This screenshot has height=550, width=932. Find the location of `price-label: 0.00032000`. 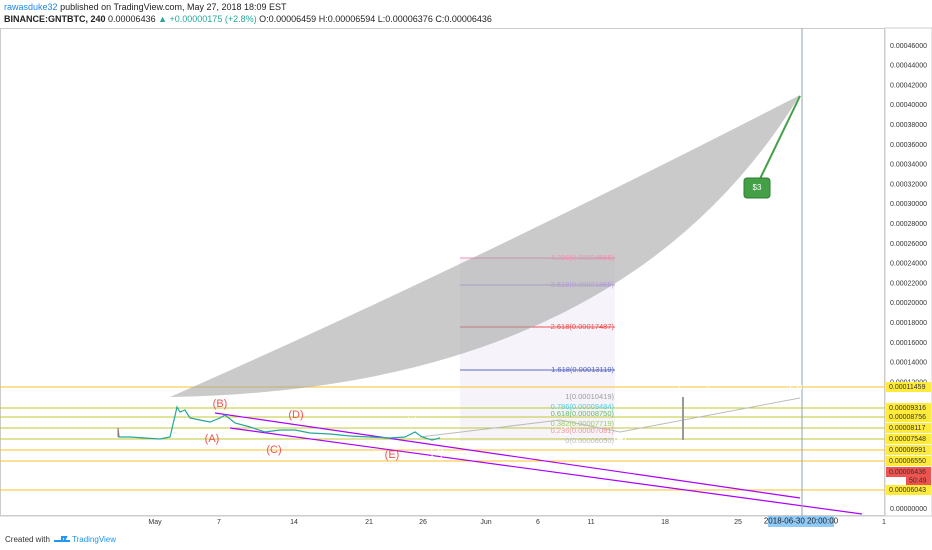

price-label: 0.00032000 is located at coordinates (908, 184).